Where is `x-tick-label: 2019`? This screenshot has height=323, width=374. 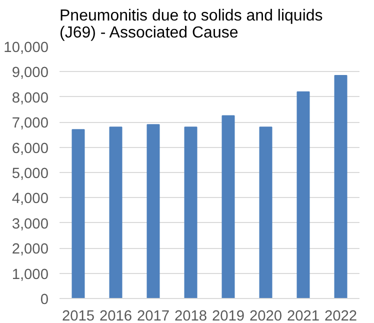 x-tick-label: 2019 is located at coordinates (228, 315).